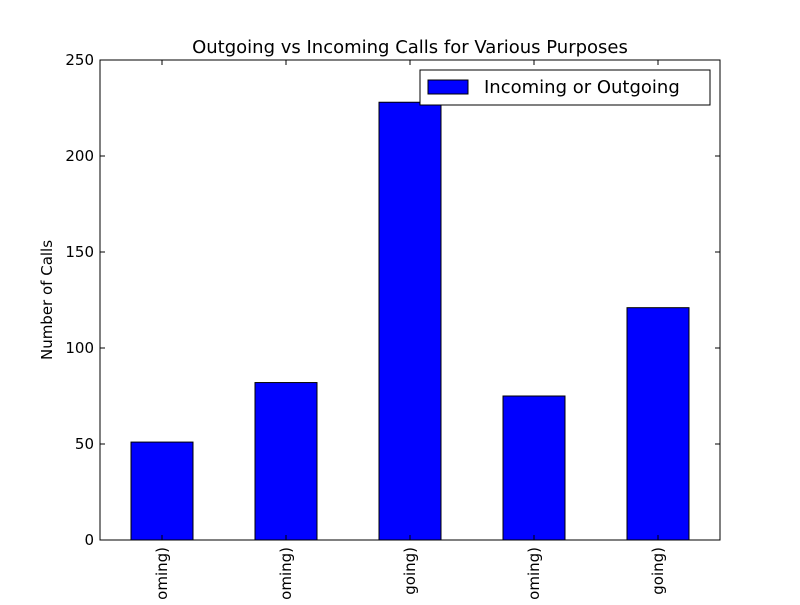 The width and height of the screenshot is (800, 605). What do you see at coordinates (79, 60) in the screenshot?
I see `y-tick-label: 250` at bounding box center [79, 60].